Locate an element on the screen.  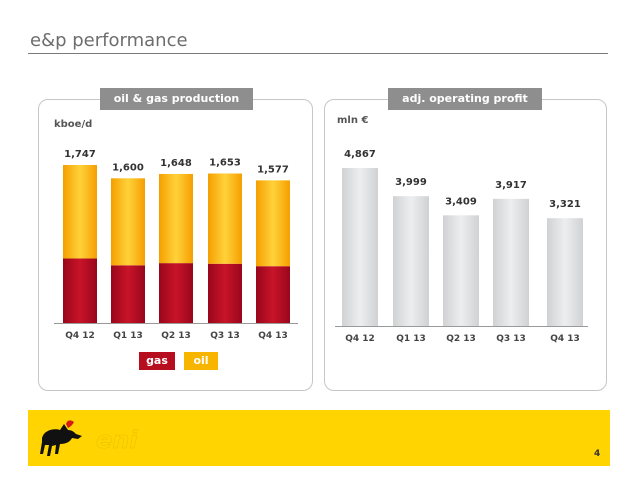
production-total-label: 1,577 is located at coordinates (273, 169).